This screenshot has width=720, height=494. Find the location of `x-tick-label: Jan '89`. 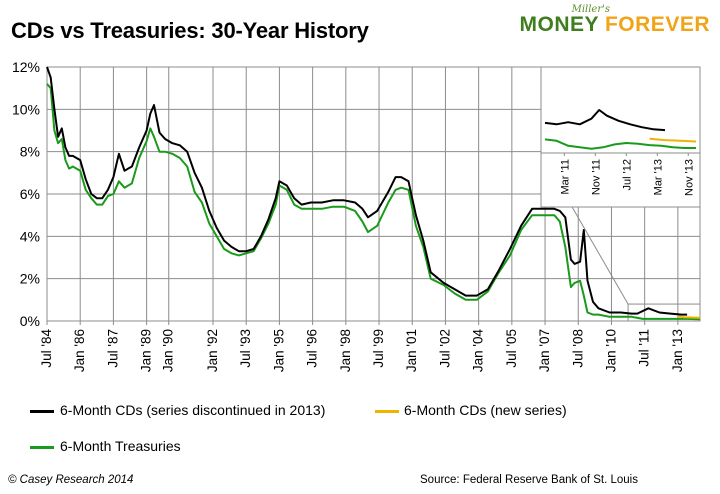

x-tick-label: Jan '89 is located at coordinates (146, 350).